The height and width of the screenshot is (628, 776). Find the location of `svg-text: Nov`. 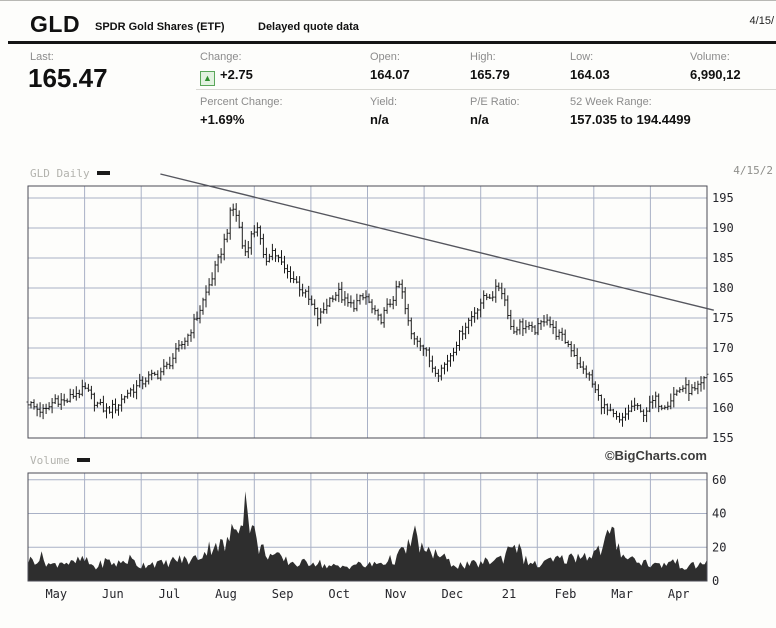

svg-text: Nov is located at coordinates (396, 594).